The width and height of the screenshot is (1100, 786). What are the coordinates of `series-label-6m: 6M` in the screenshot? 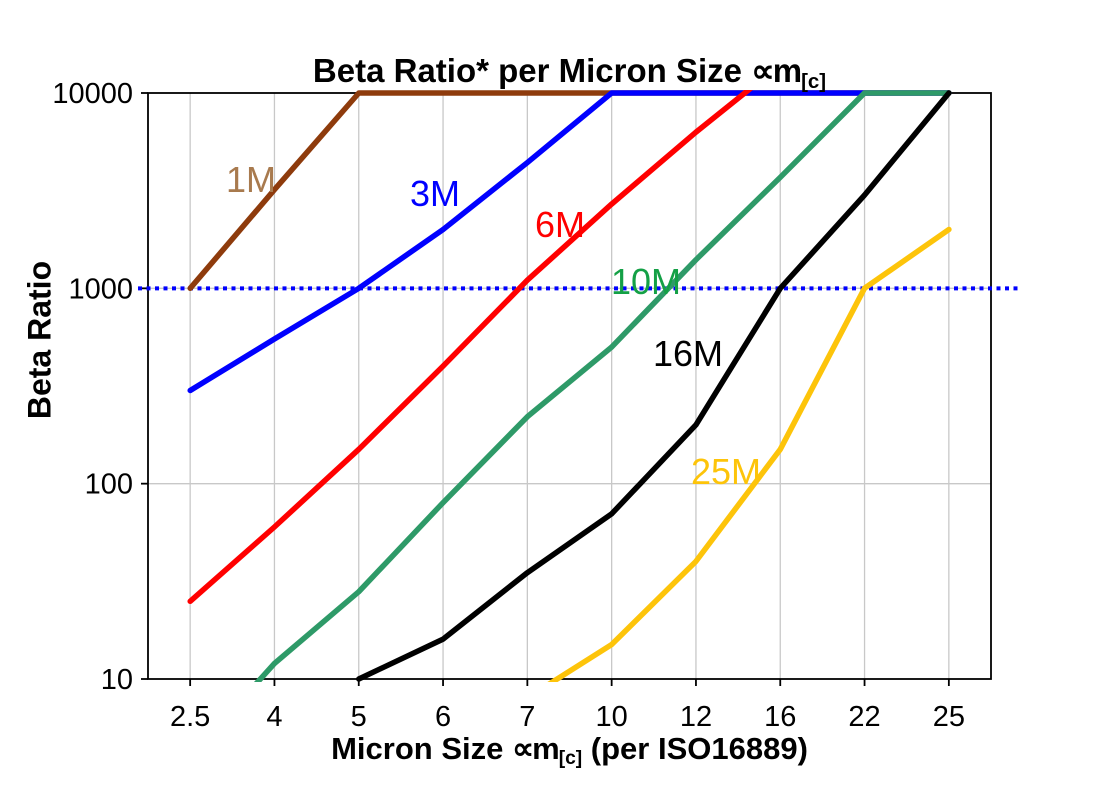 It's located at (560, 224).